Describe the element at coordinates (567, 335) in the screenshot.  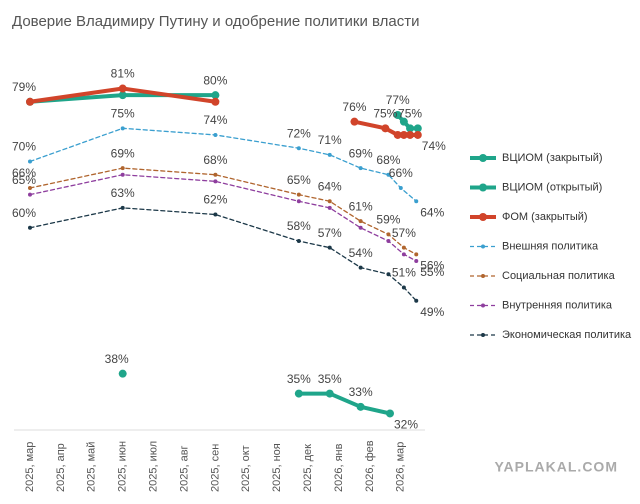
I see `legend-label: Экономическая политика` at that location.